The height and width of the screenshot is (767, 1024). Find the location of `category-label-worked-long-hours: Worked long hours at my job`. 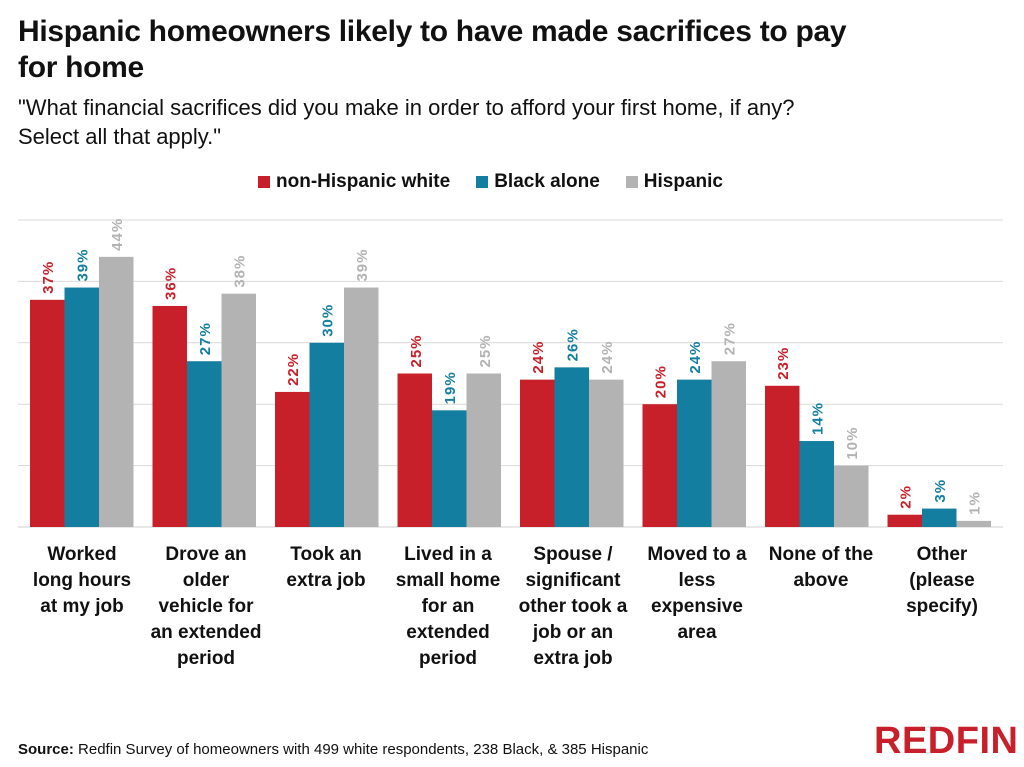

category-label-worked-long-hours: Worked long hours at my job is located at coordinates (82, 580).